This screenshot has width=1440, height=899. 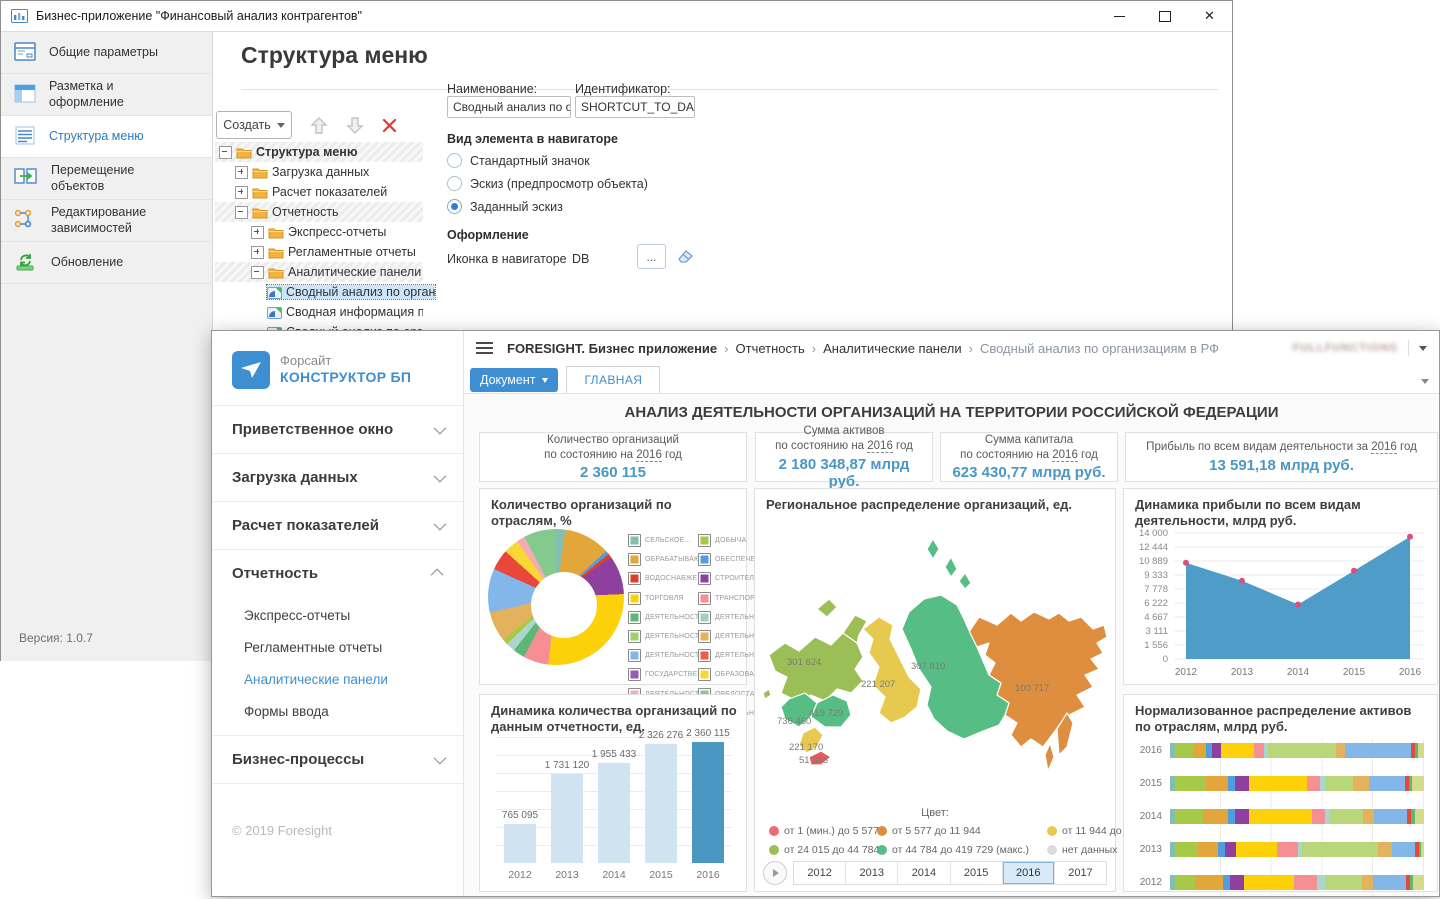 I want to click on tree-node: Экспресс-отчеты, so click(x=319, y=232).